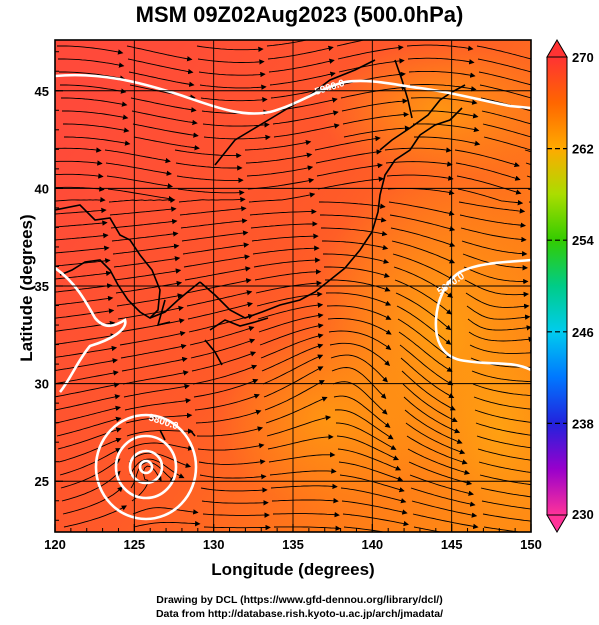 The height and width of the screenshot is (625, 599). What do you see at coordinates (372, 544) in the screenshot?
I see `x-tick-label: 140` at bounding box center [372, 544].